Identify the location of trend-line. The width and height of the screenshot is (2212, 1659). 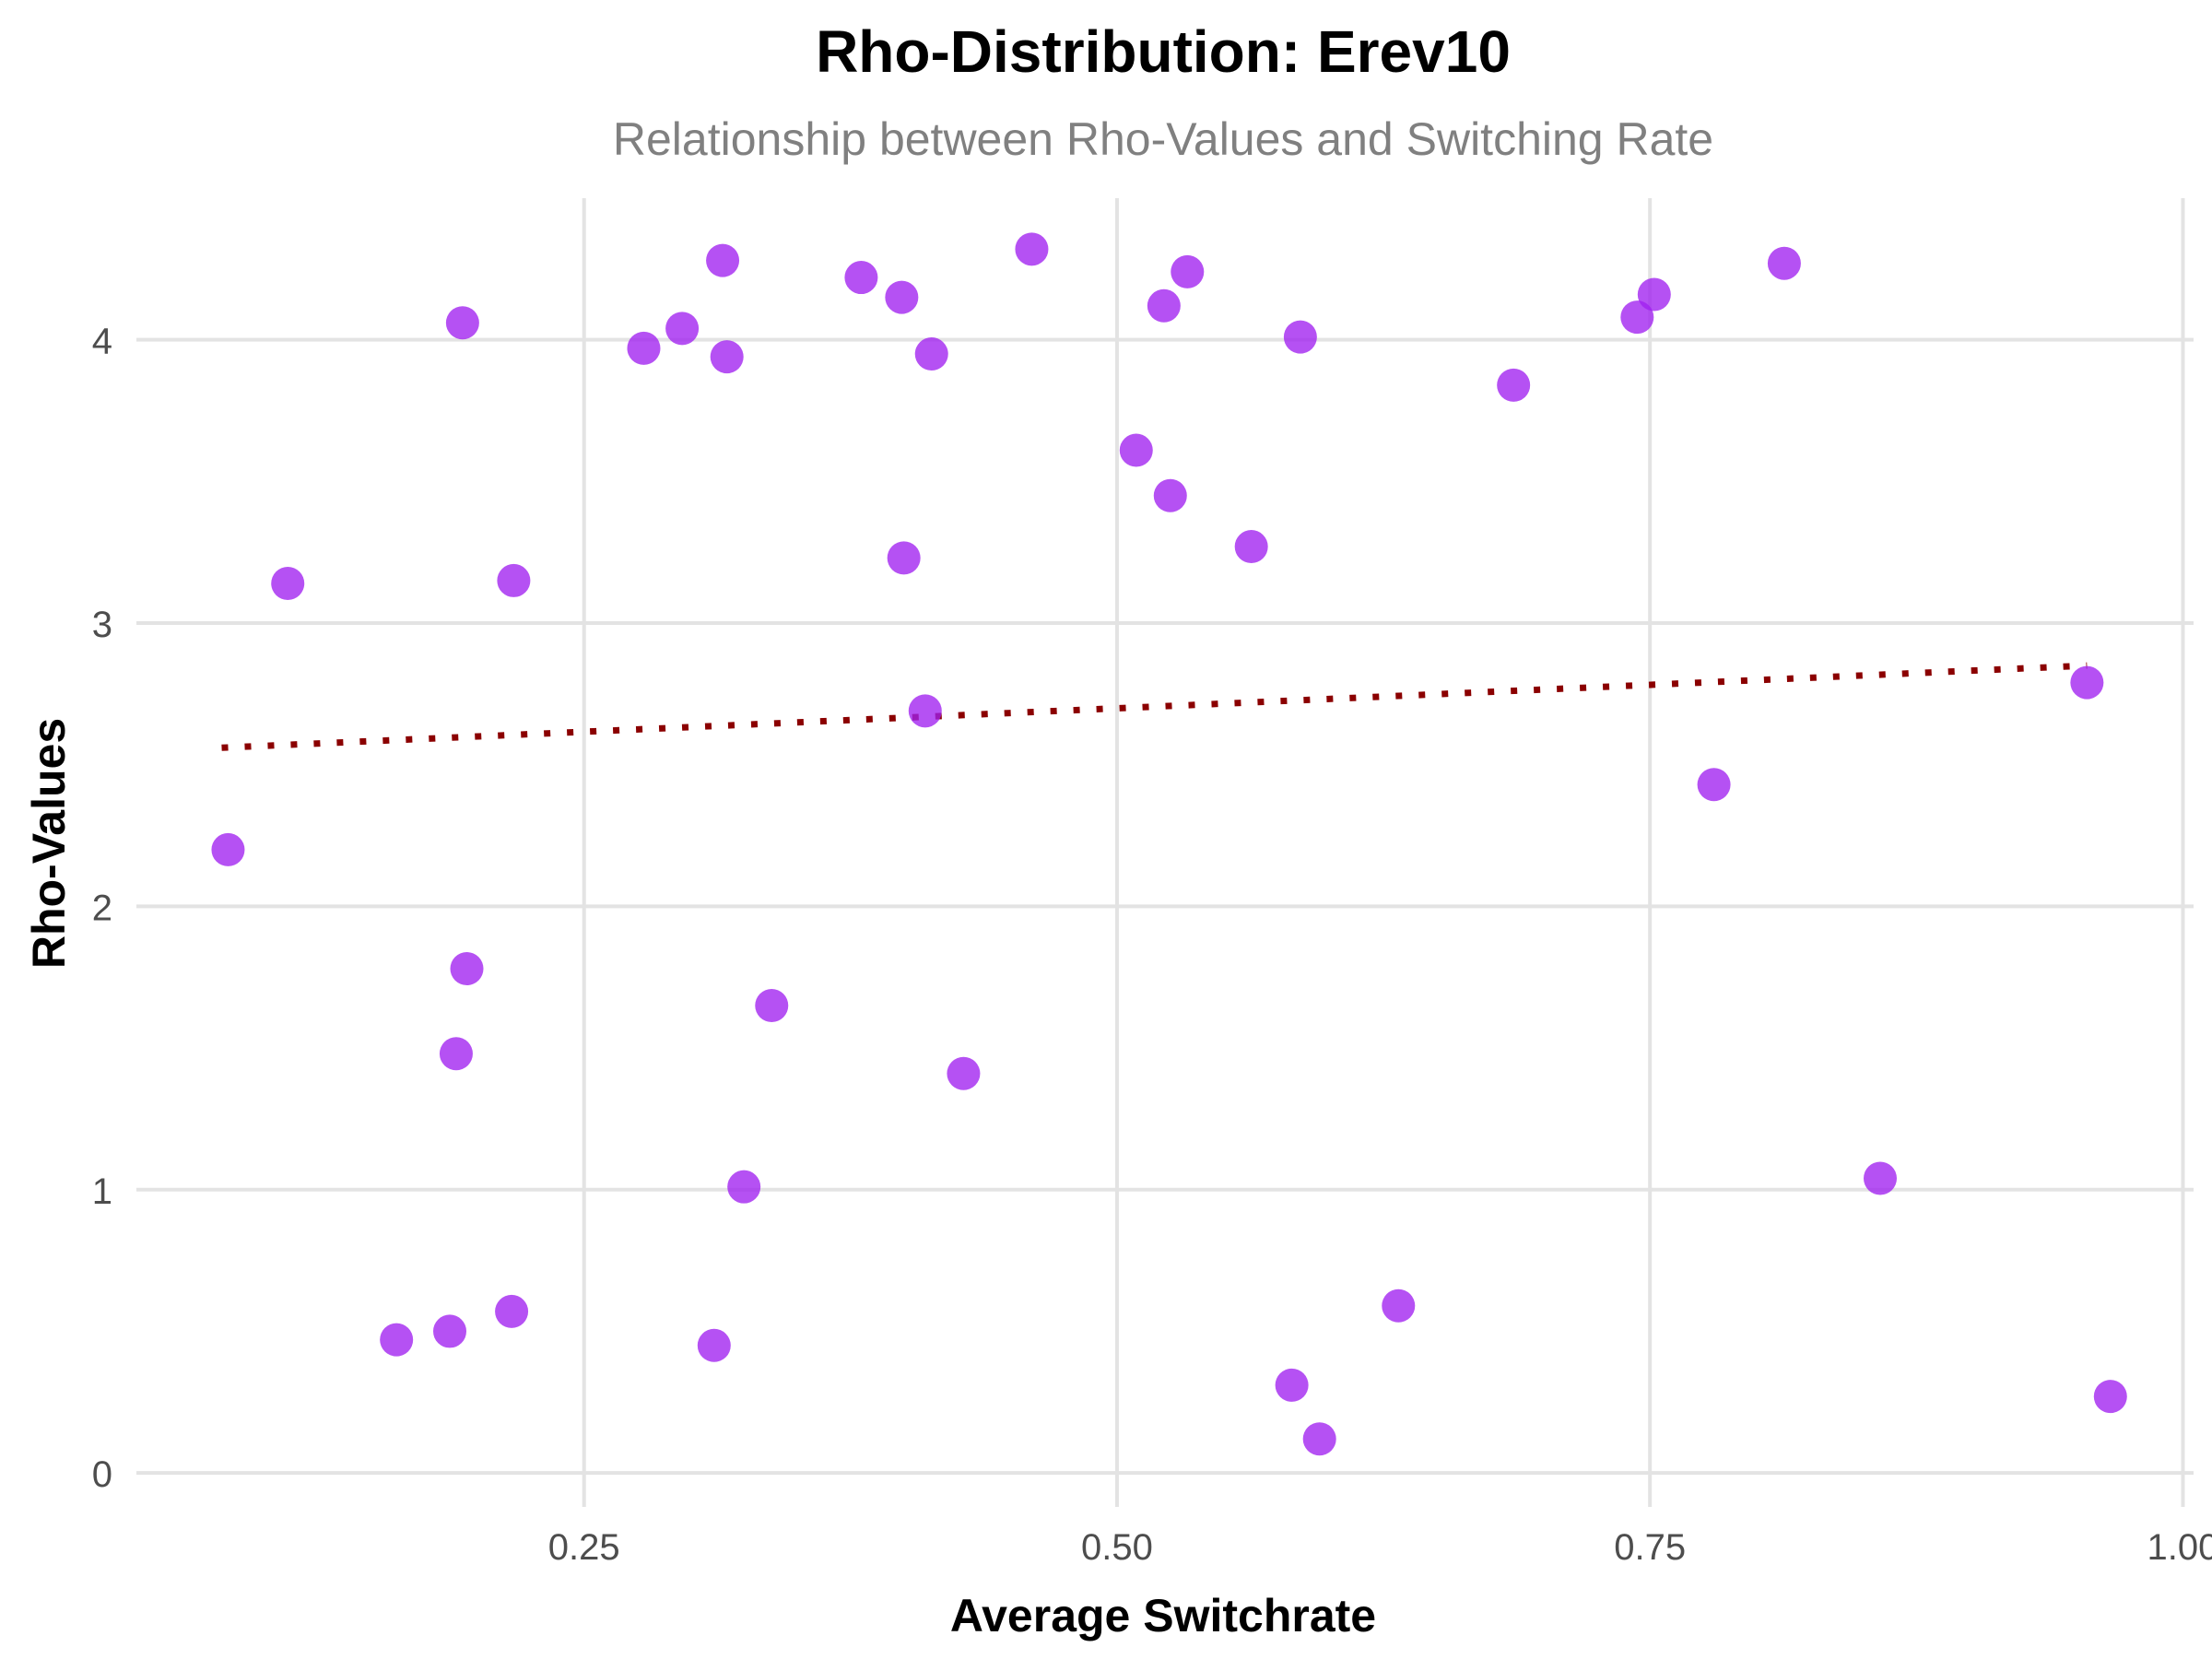
(1154, 706).